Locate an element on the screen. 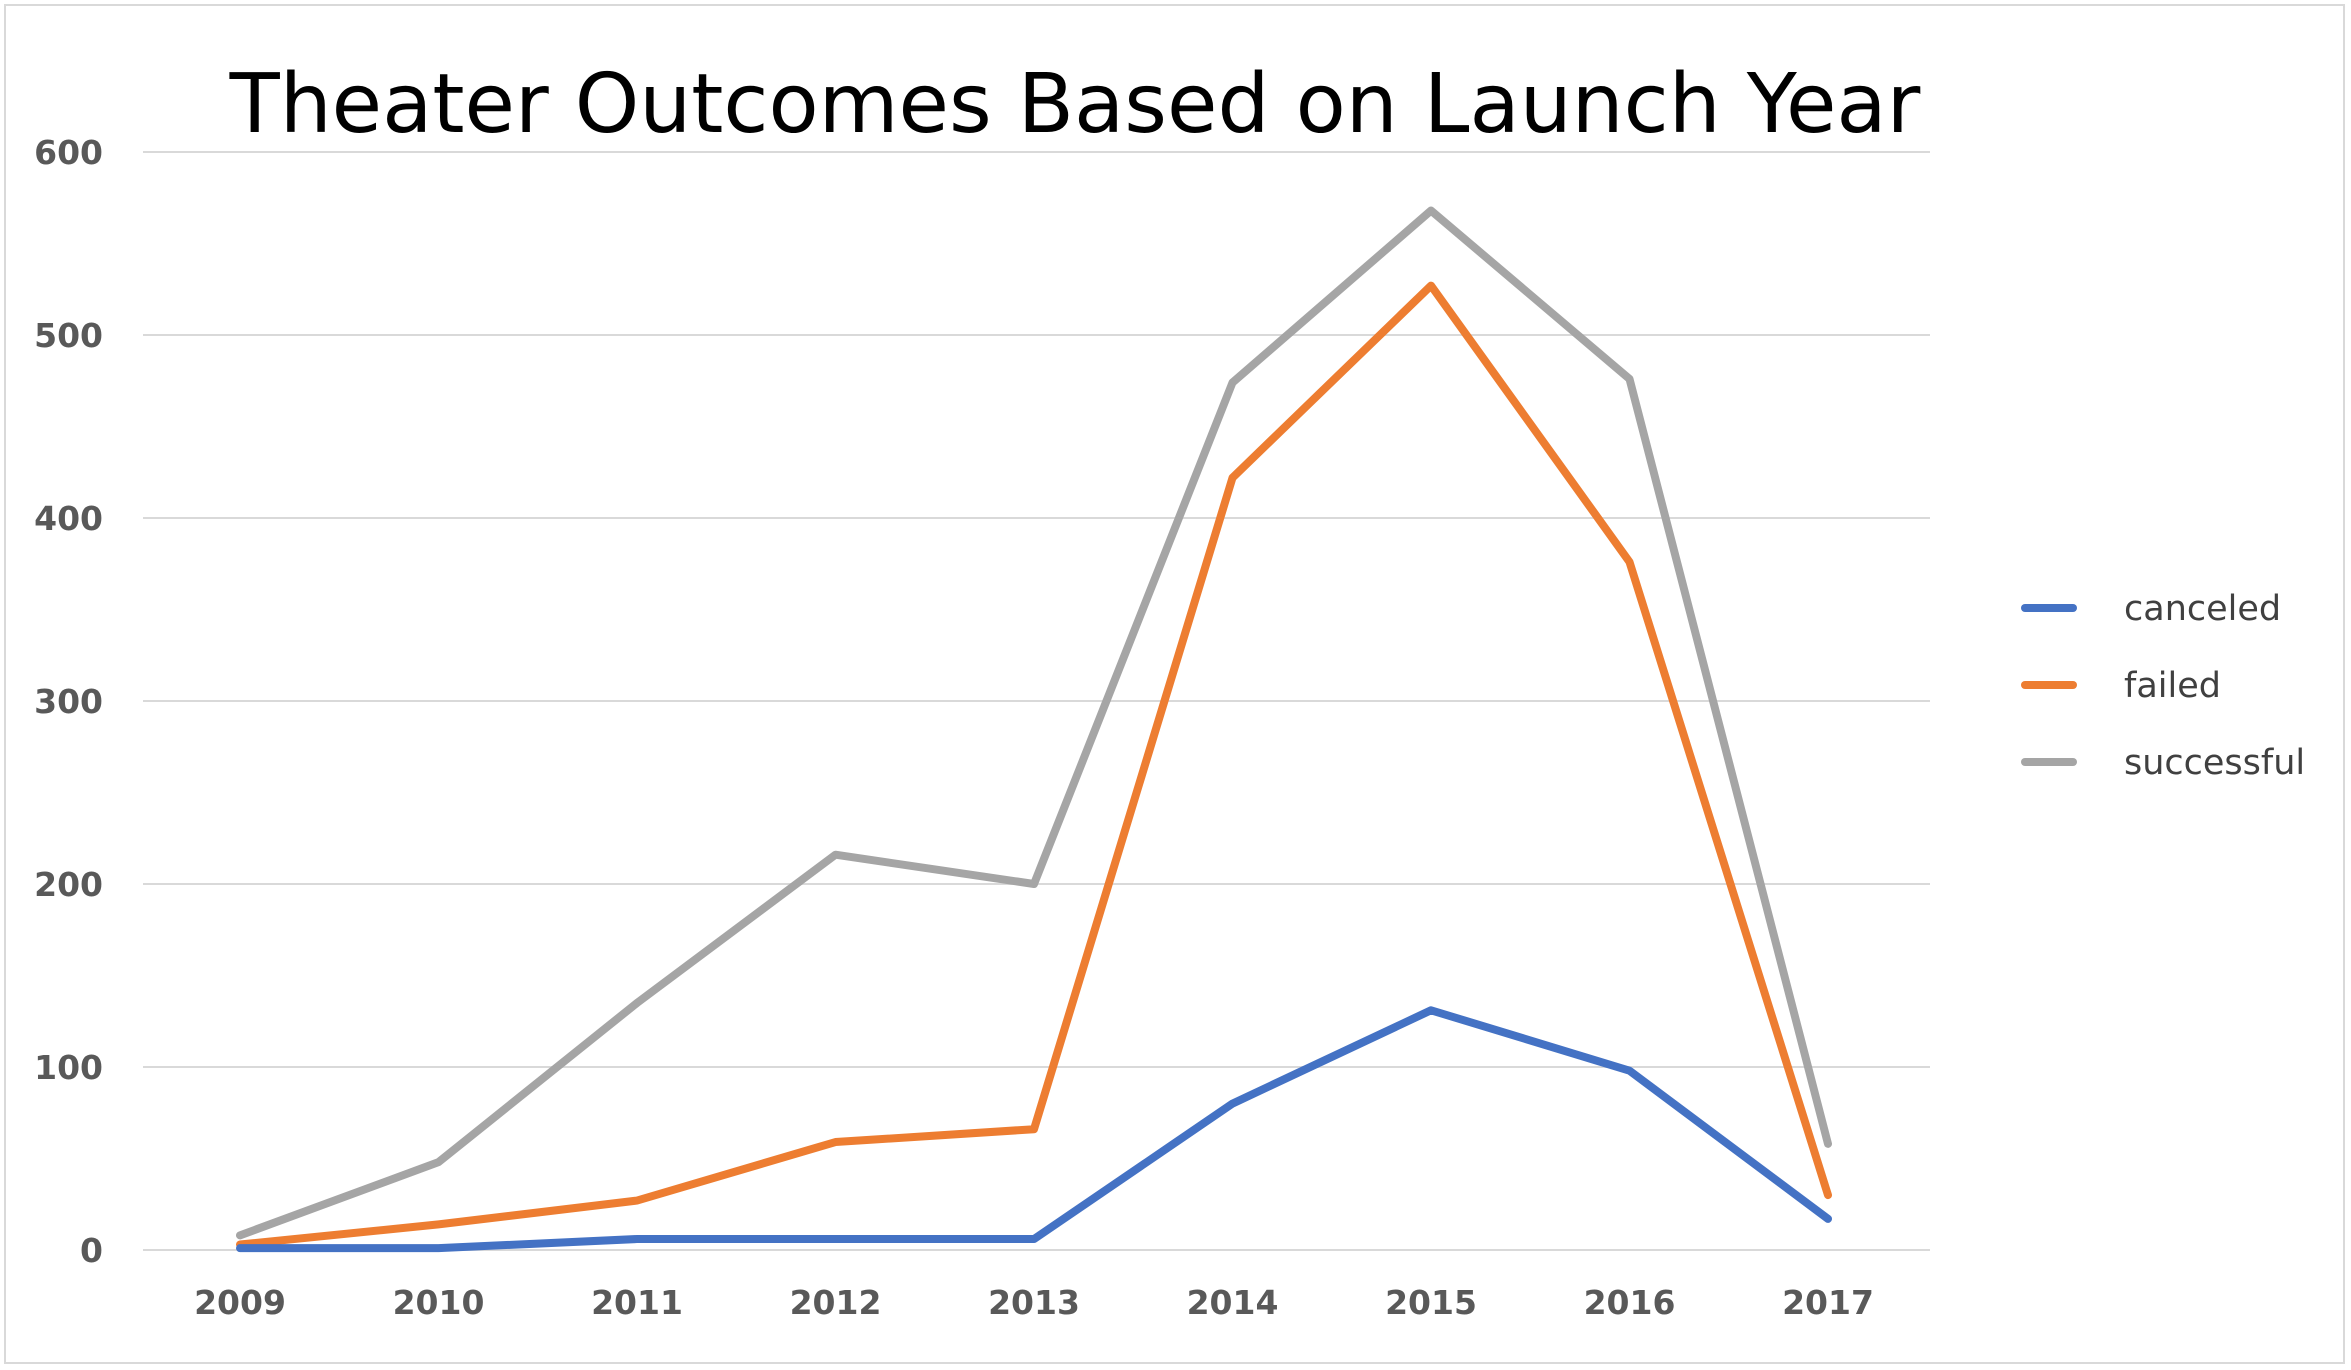 The image size is (2351, 1370). x-axis: 2009 2010 2011 2012 2013 2014 2015 2016 2017 is located at coordinates (1034, 1302).